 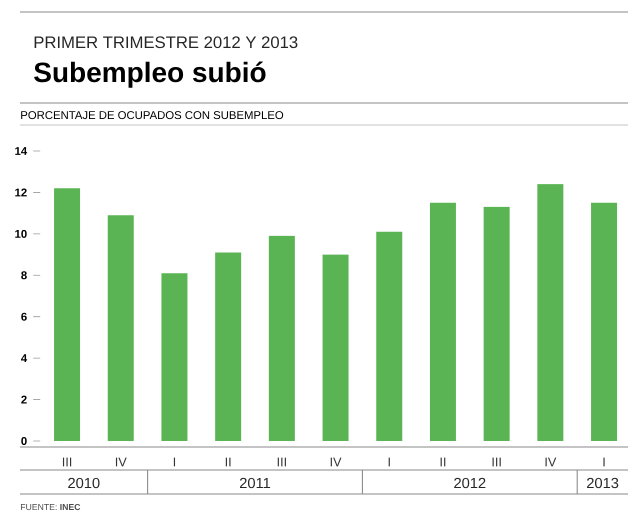 What do you see at coordinates (470, 483) in the screenshot?
I see `text: 2012` at bounding box center [470, 483].